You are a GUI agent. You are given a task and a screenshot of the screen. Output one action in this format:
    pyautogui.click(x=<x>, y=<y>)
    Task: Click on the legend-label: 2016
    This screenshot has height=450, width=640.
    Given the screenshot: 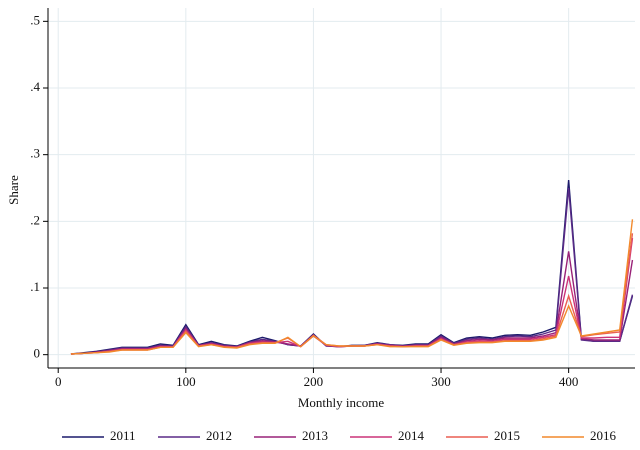 What is the action you would take?
    pyautogui.click(x=603, y=435)
    